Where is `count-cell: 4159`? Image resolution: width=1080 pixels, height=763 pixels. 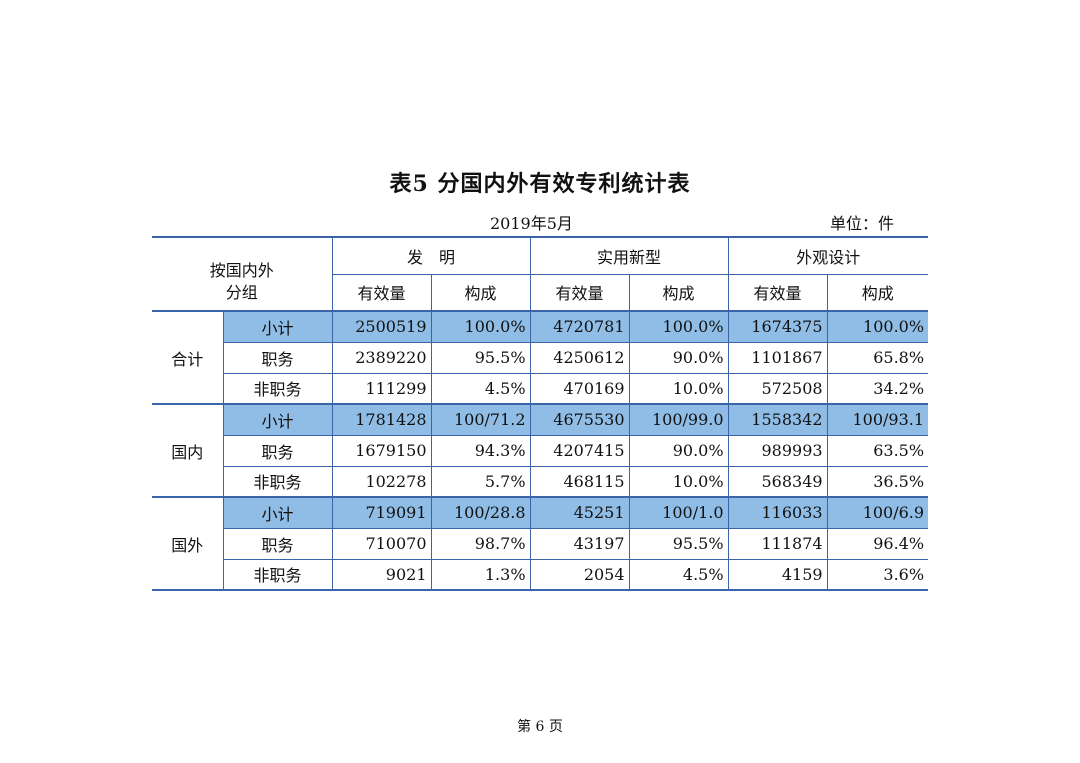
count-cell: 4159 is located at coordinates (777, 574).